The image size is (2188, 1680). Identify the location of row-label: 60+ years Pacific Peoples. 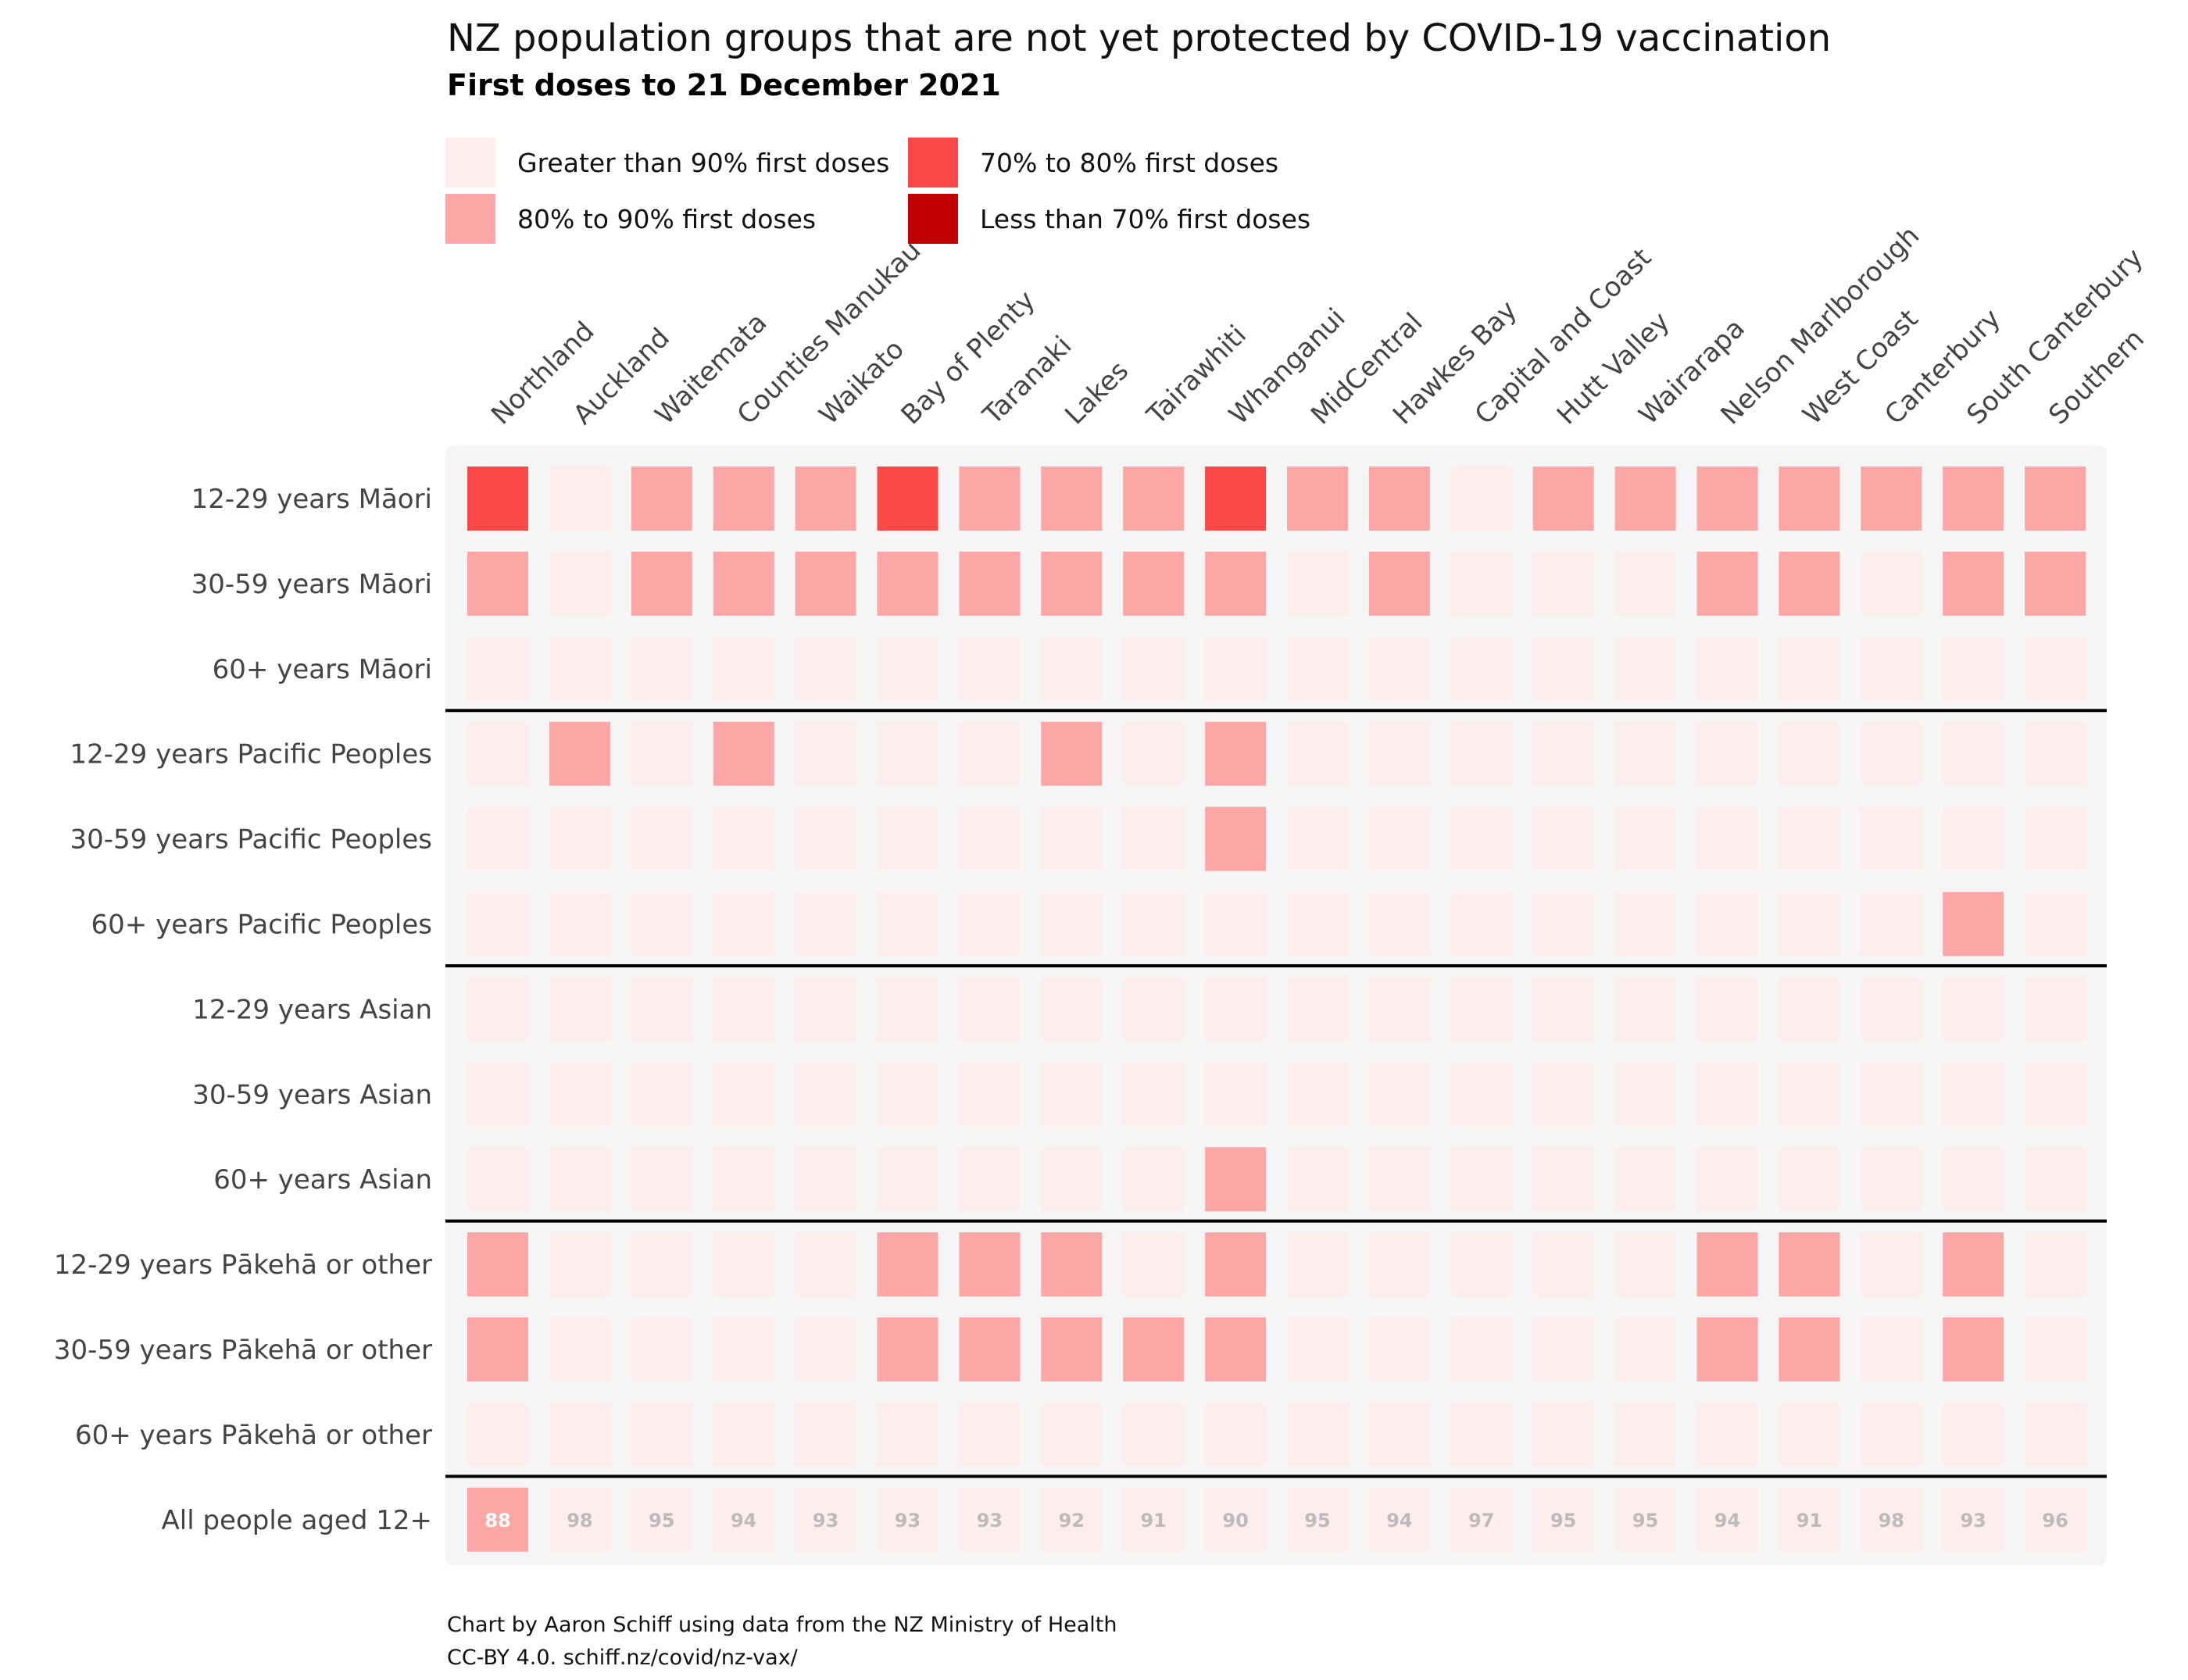
(262, 925).